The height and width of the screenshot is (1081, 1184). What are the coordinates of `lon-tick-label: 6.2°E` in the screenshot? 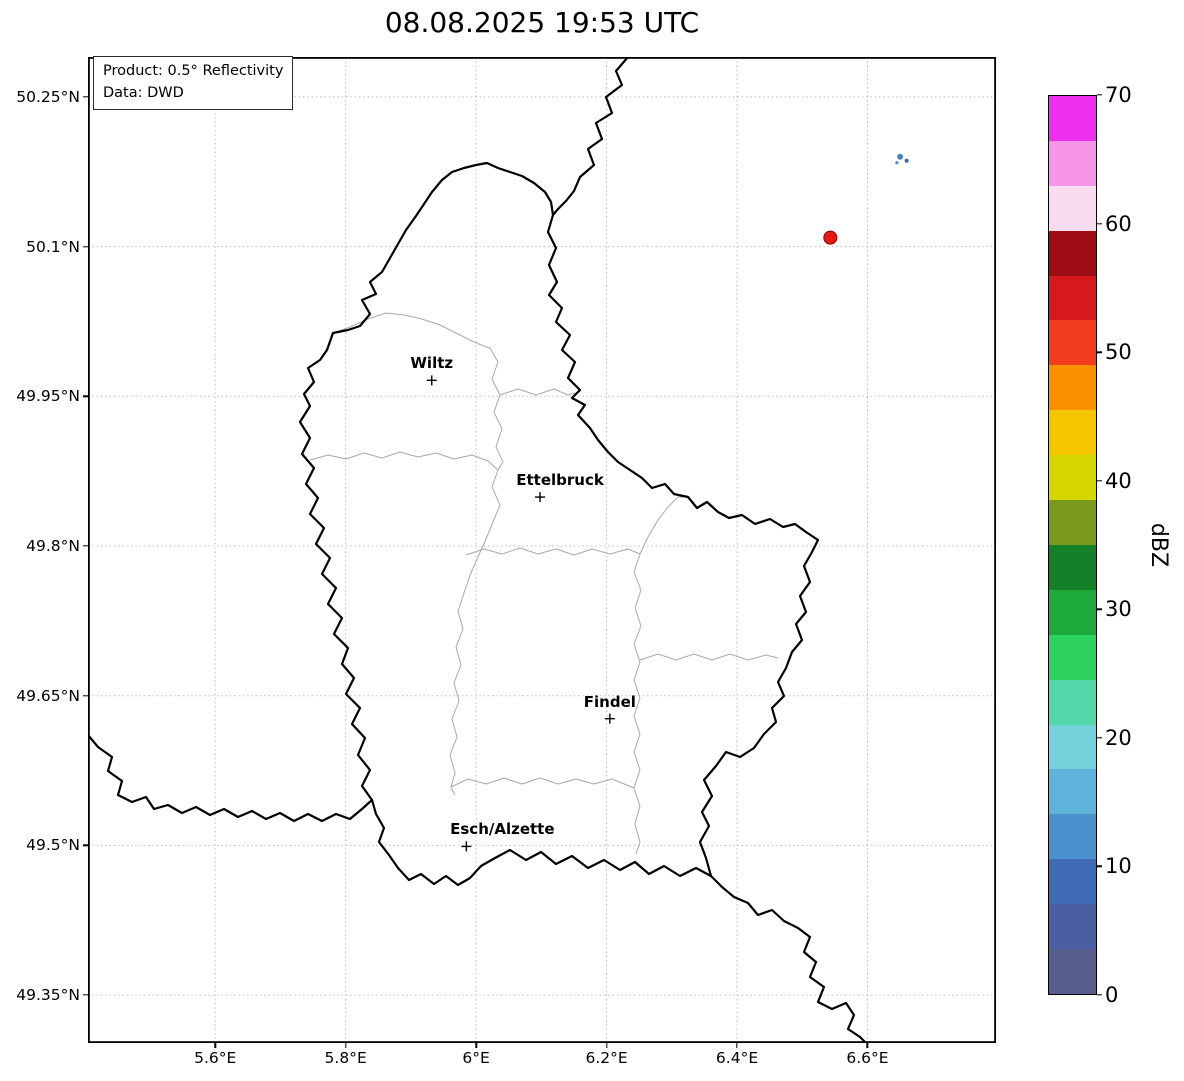 It's located at (606, 1058).